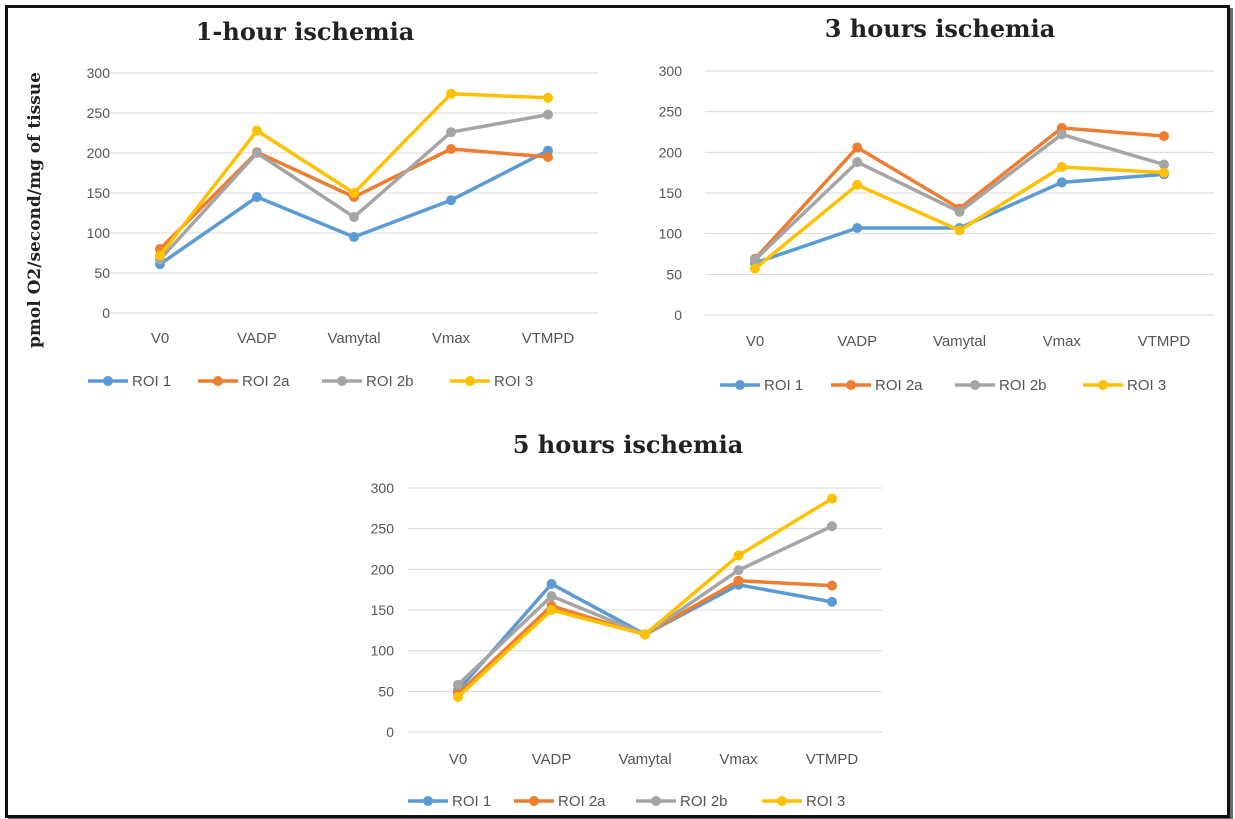 This screenshot has height=819, width=1235. Describe the element at coordinates (940, 28) in the screenshot. I see `chart-title: 3 hours ischemia` at that location.